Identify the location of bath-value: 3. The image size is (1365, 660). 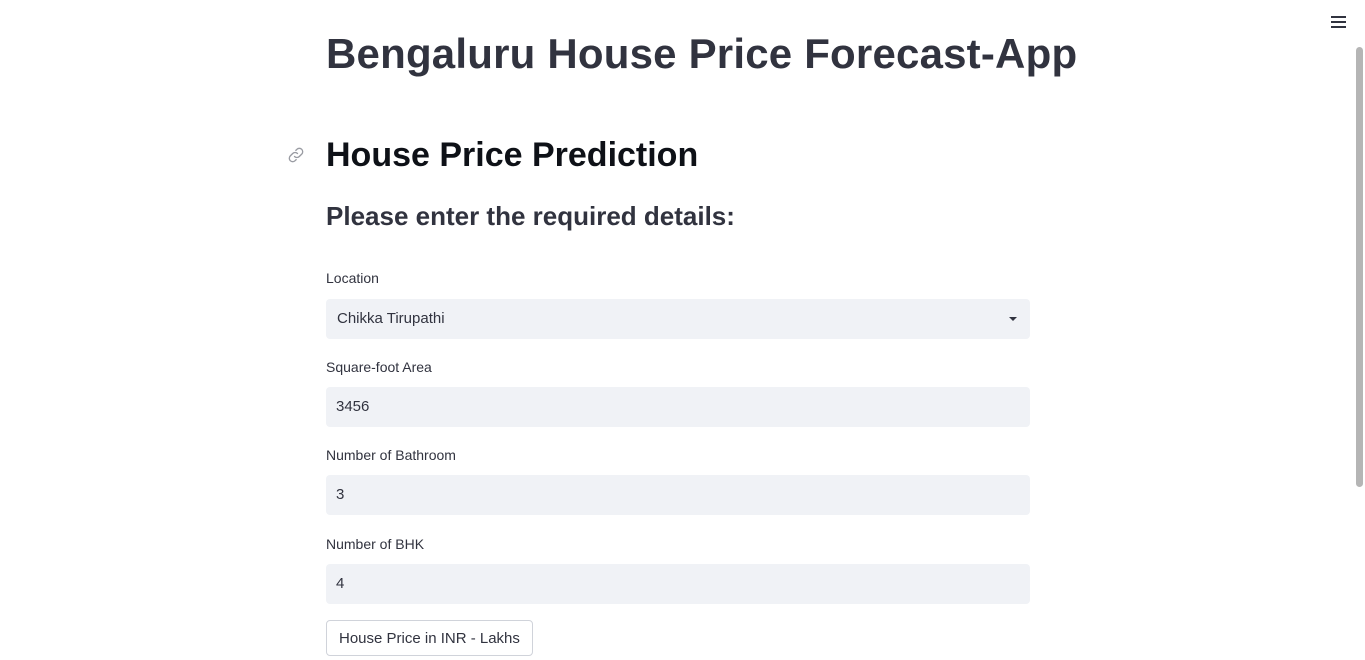
(340, 494).